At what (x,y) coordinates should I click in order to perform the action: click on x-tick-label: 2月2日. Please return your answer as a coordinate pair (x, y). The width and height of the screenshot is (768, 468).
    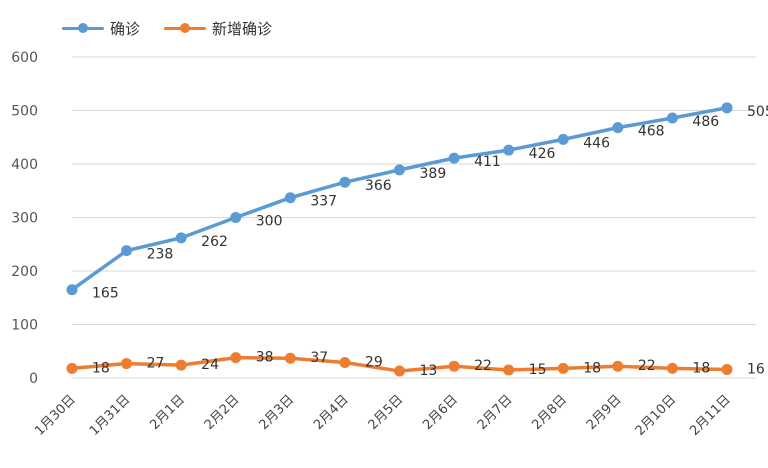
    Looking at the image, I should click on (222, 412).